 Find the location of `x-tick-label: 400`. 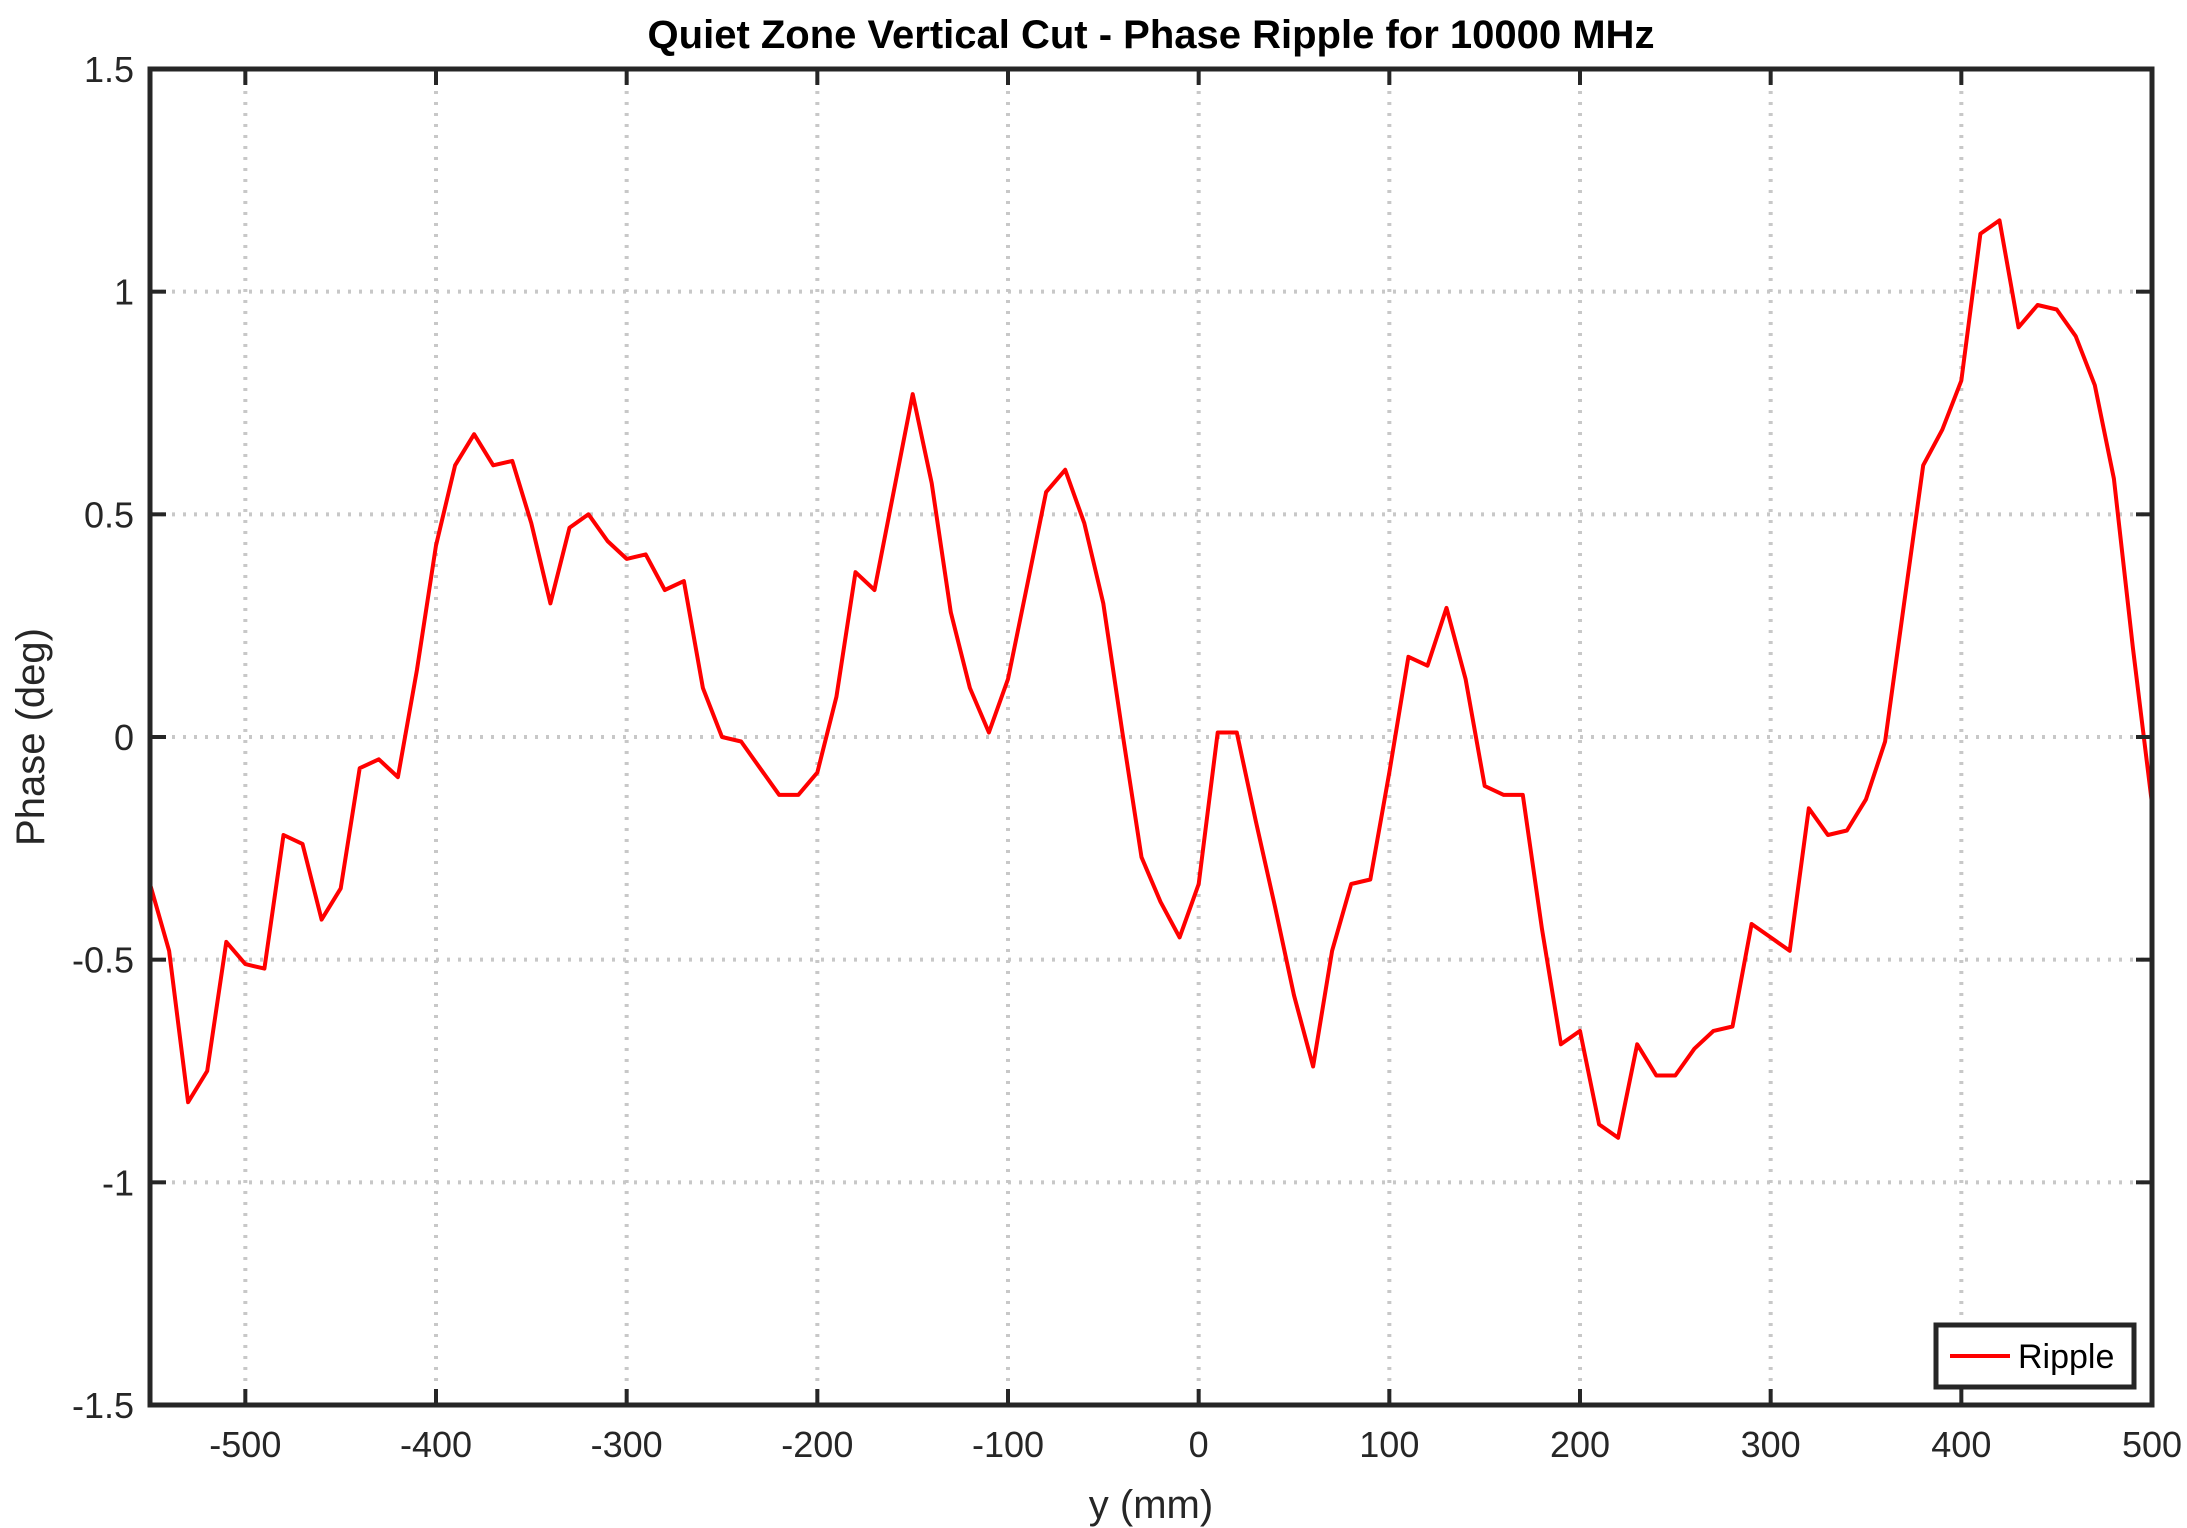

x-tick-label: 400 is located at coordinates (1961, 1444).